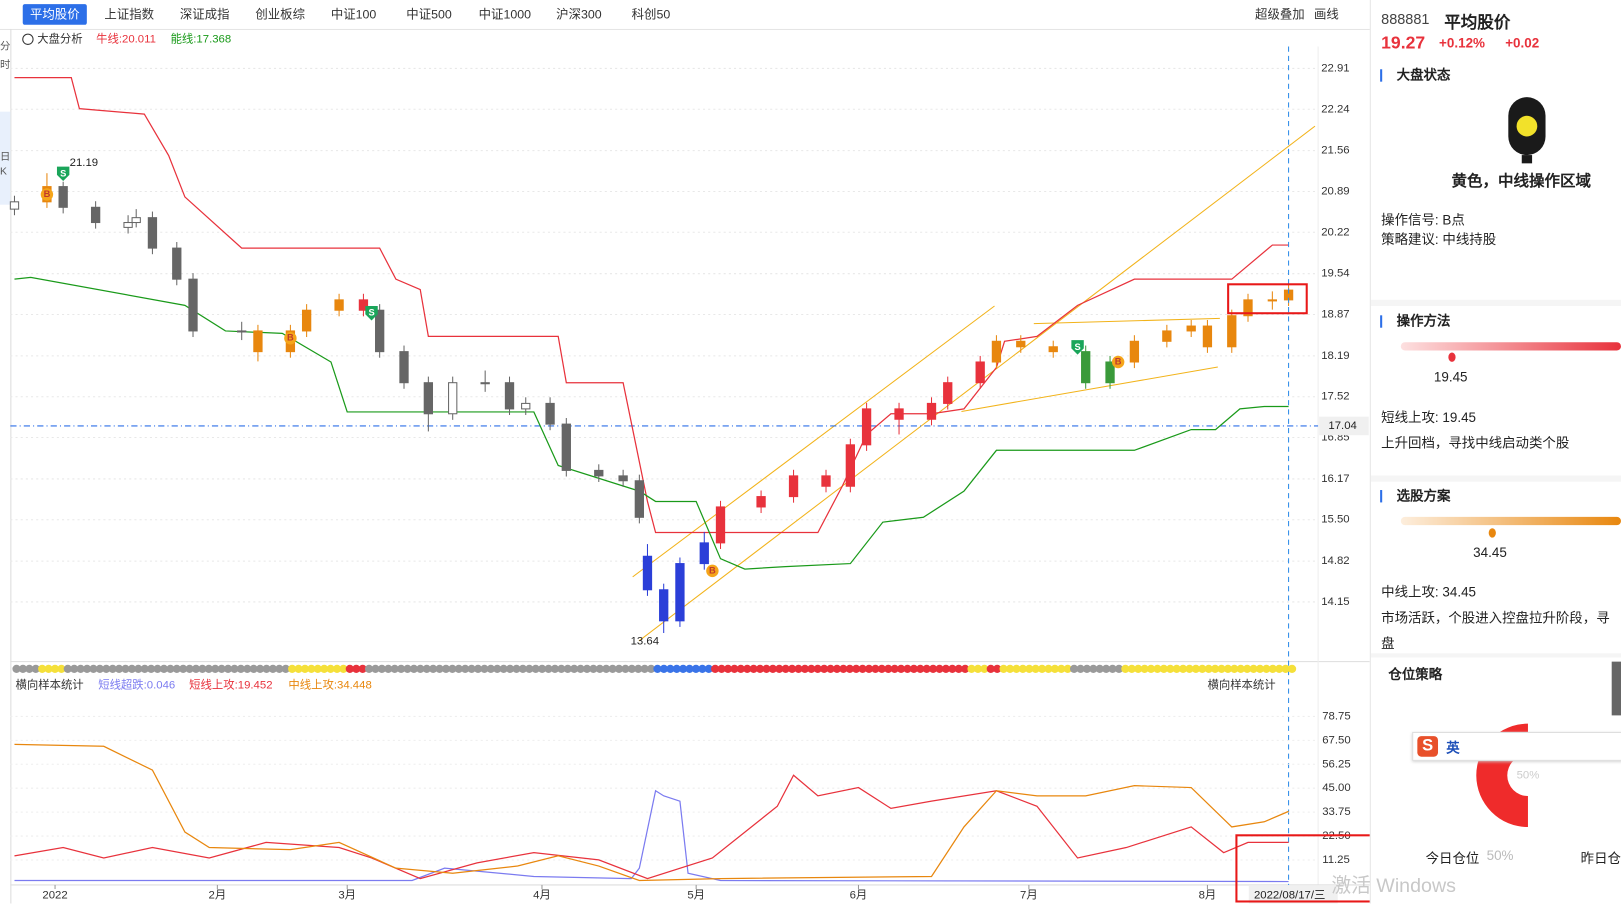 The height and width of the screenshot is (904, 1621). I want to click on index-tab: 中证1000, so click(505, 14).